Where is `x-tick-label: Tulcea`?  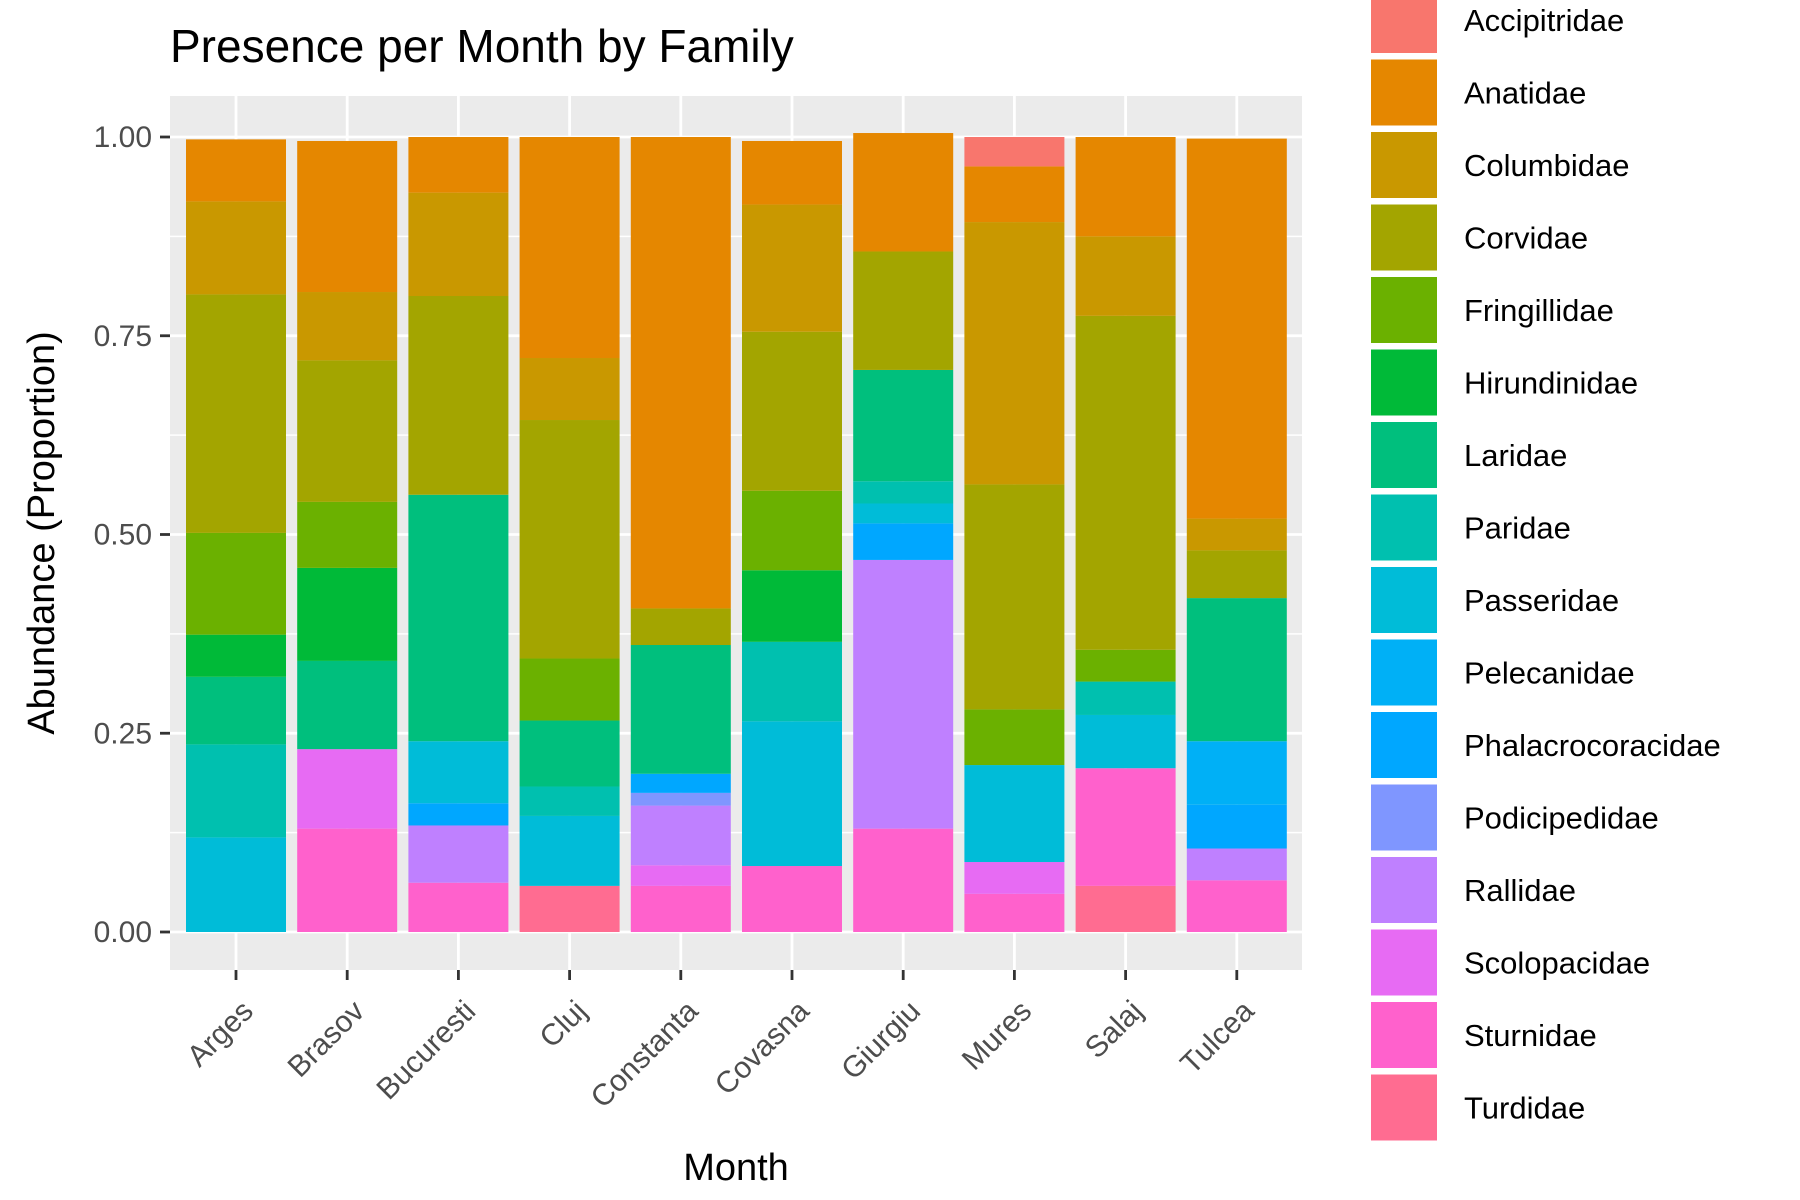
x-tick-label: Tulcea is located at coordinates (1217, 1037).